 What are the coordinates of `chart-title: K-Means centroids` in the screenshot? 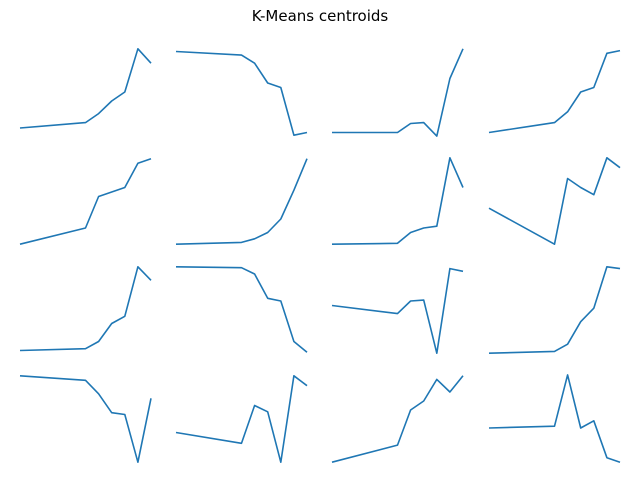 It's located at (320, 16).